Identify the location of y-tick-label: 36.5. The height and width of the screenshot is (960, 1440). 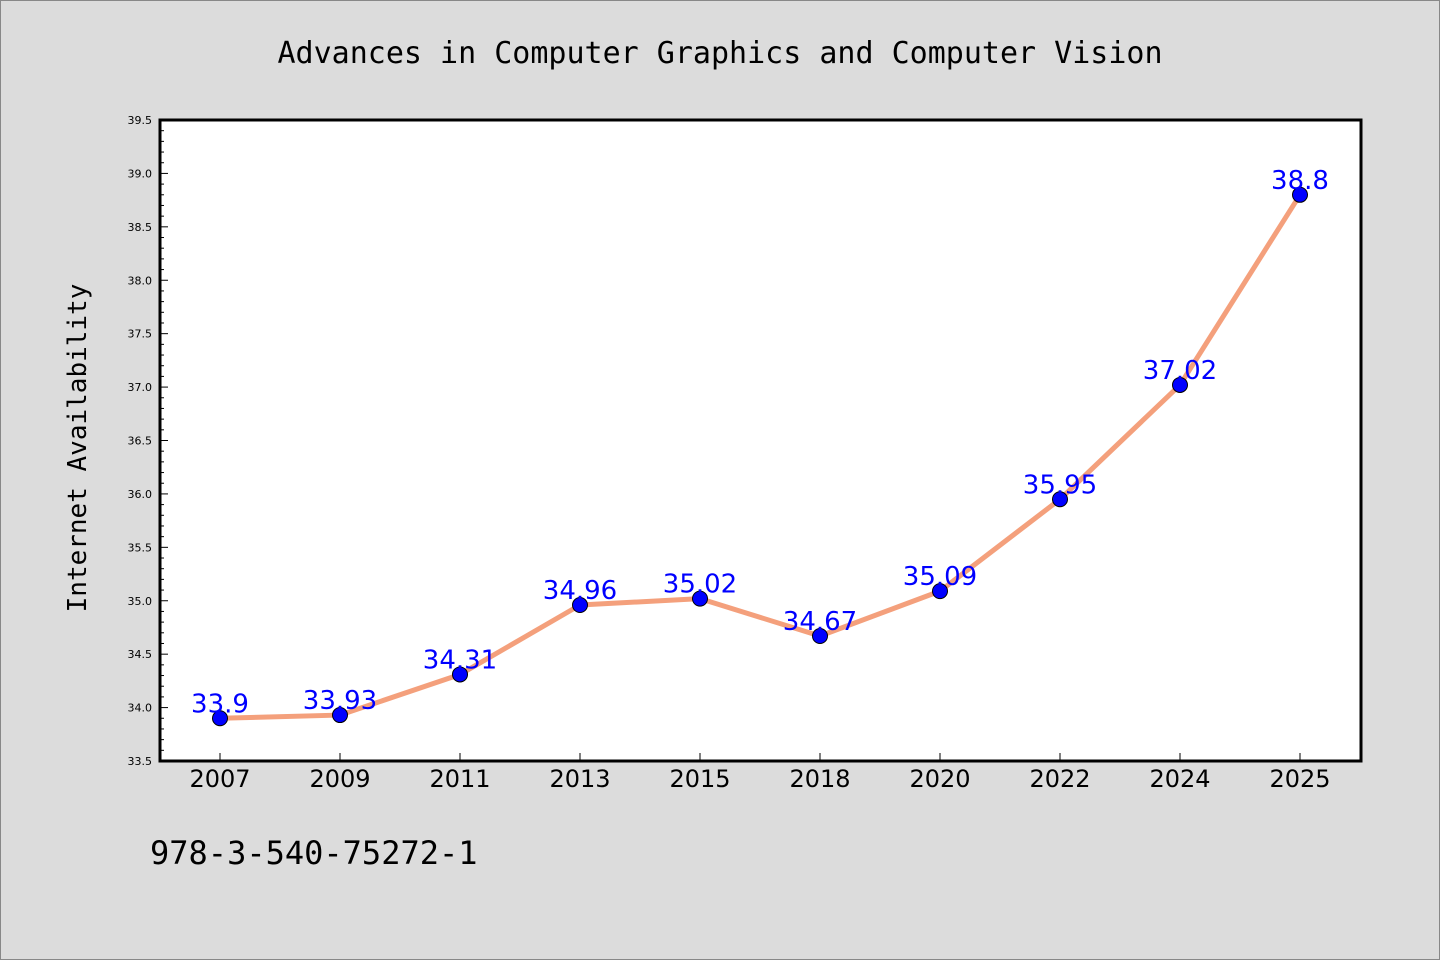
(140, 441).